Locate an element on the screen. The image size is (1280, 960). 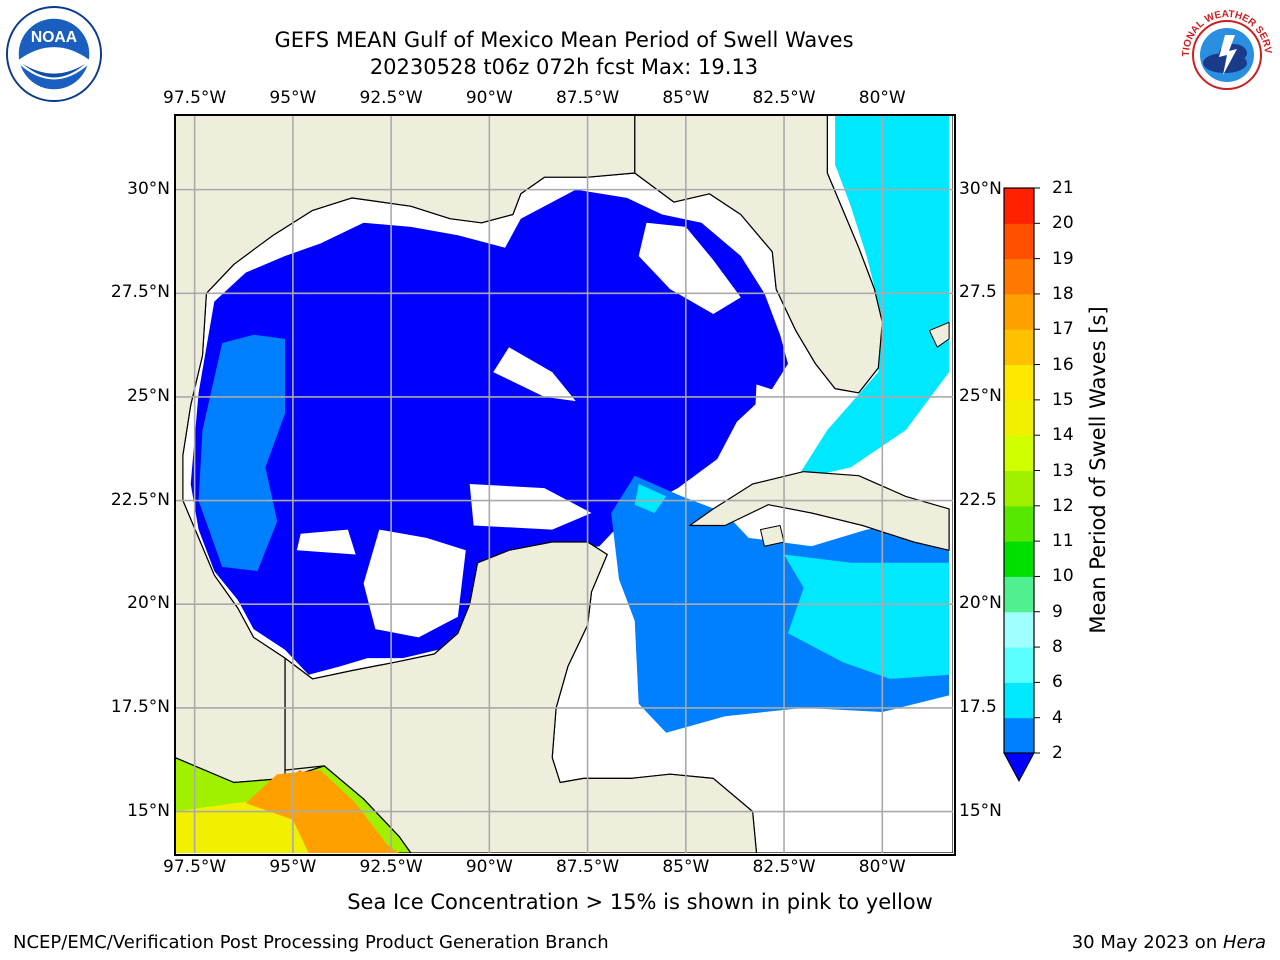
nws-logo: NATIONAL WEATHER SERVICE is located at coordinates (1226, 54).